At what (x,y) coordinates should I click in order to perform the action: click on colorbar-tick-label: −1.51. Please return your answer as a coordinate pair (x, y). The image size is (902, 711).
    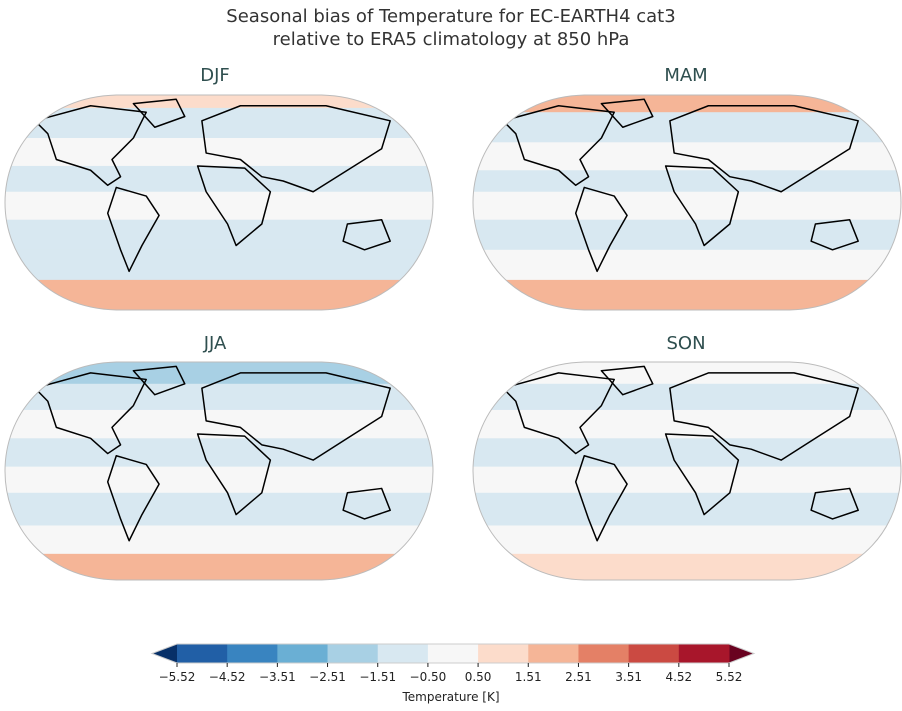
    Looking at the image, I should click on (377, 677).